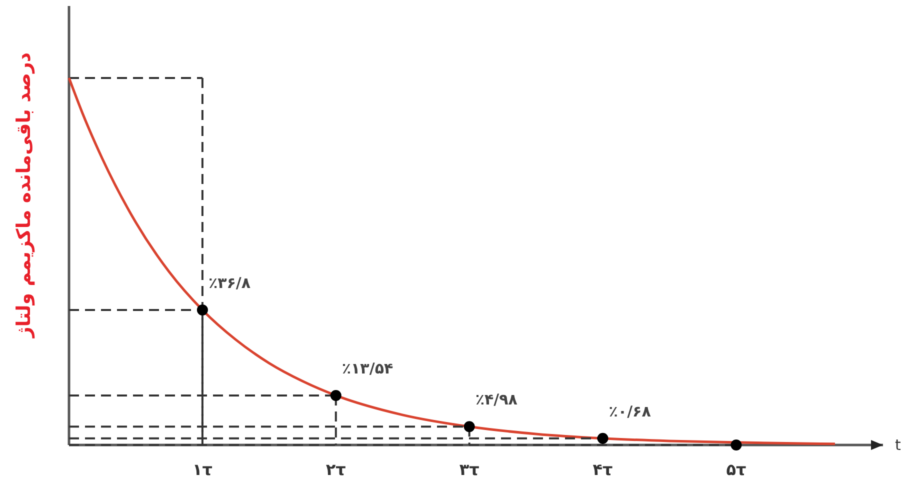  What do you see at coordinates (736, 469) in the screenshot?
I see `x-tick-label: ۵τ` at bounding box center [736, 469].